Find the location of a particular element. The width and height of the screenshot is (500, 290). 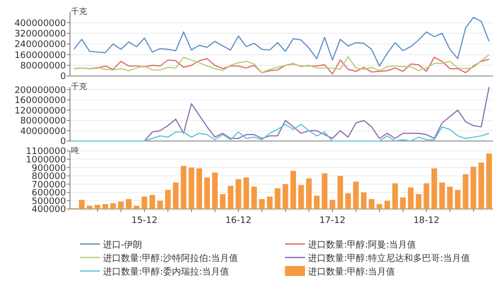

x-tick-label: 18-12 is located at coordinates (426, 221).